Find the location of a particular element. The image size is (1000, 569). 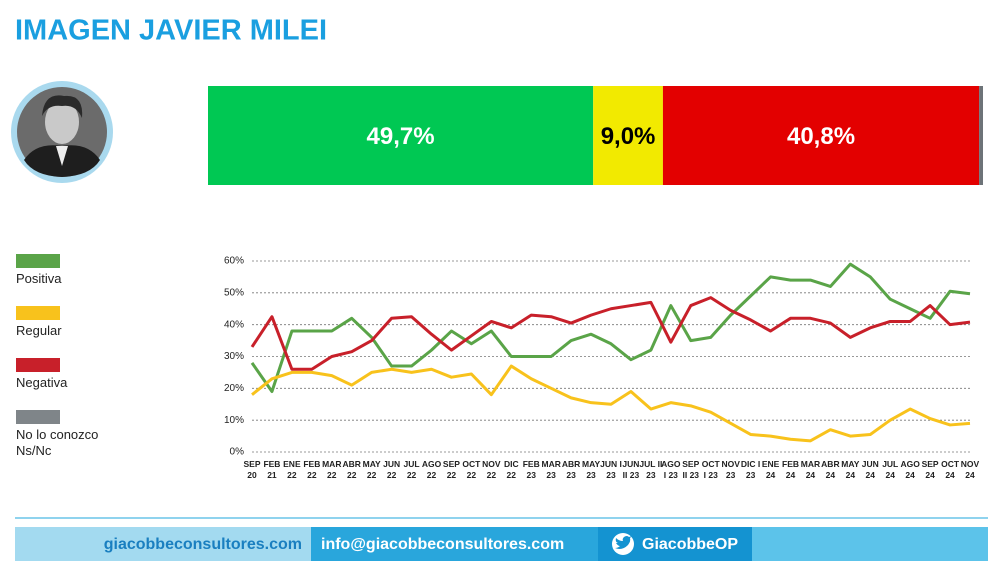

value-label: 49,7% is located at coordinates (401, 136).